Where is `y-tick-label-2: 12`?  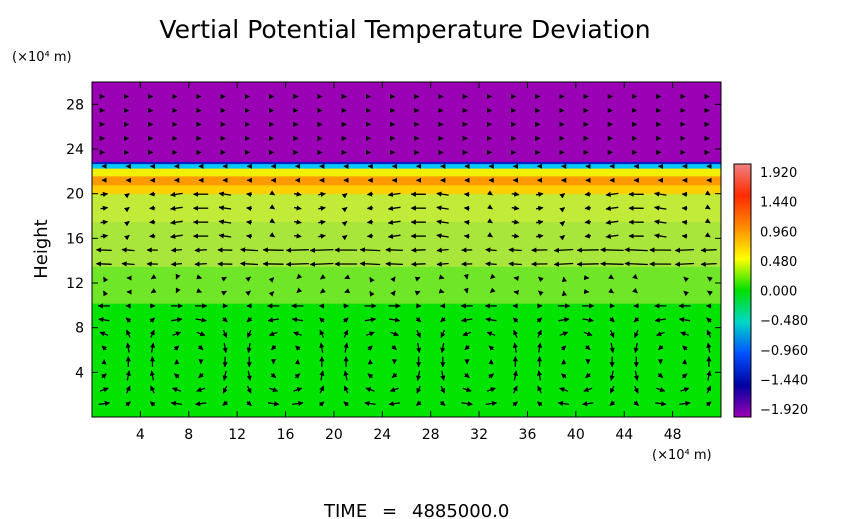
y-tick-label-2: 12 is located at coordinates (75, 284).